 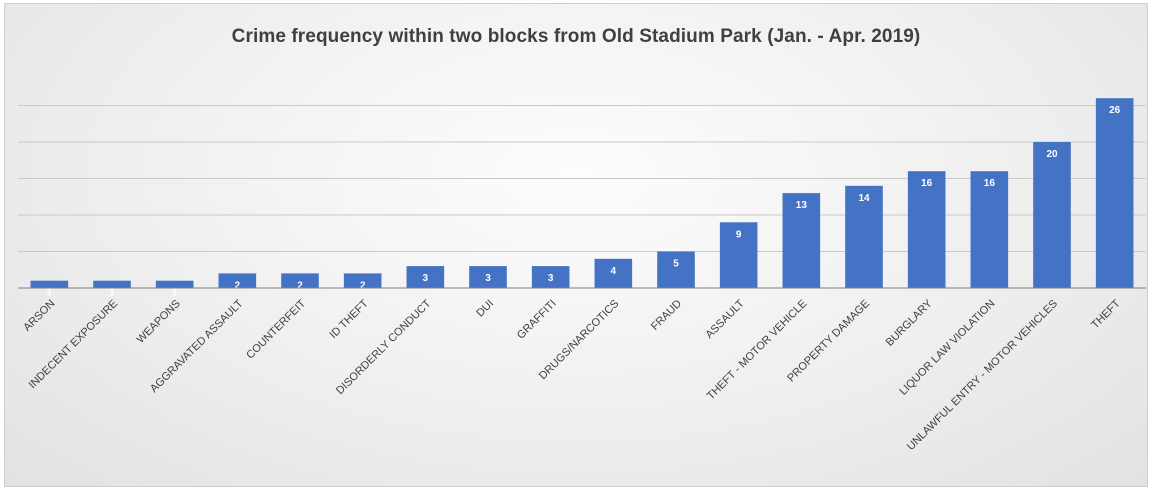 I want to click on category-label: ASSAULT, so click(x=725, y=319).